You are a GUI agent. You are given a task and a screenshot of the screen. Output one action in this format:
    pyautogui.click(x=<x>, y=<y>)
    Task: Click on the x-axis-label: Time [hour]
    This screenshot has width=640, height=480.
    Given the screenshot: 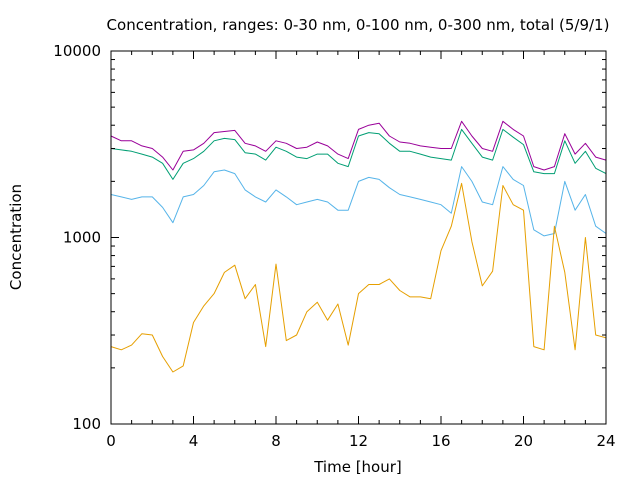 What is the action you would take?
    pyautogui.click(x=357, y=467)
    